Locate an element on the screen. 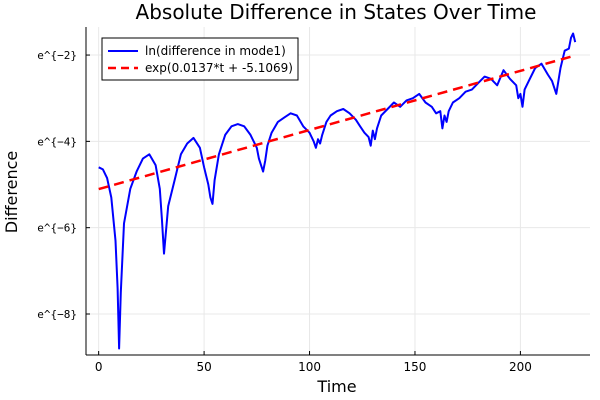  x-tick-label: 50 is located at coordinates (203, 367).